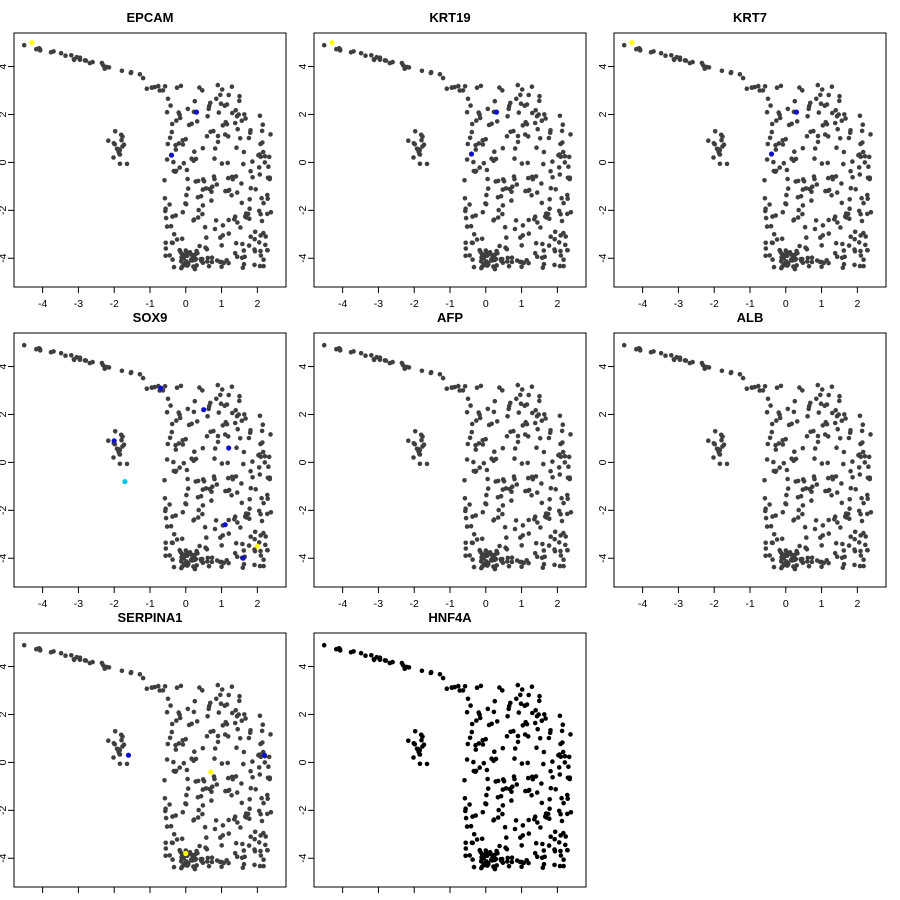 The width and height of the screenshot is (900, 900). Describe the element at coordinates (186, 304) in the screenshot. I see `x-tick-label: 0` at that location.